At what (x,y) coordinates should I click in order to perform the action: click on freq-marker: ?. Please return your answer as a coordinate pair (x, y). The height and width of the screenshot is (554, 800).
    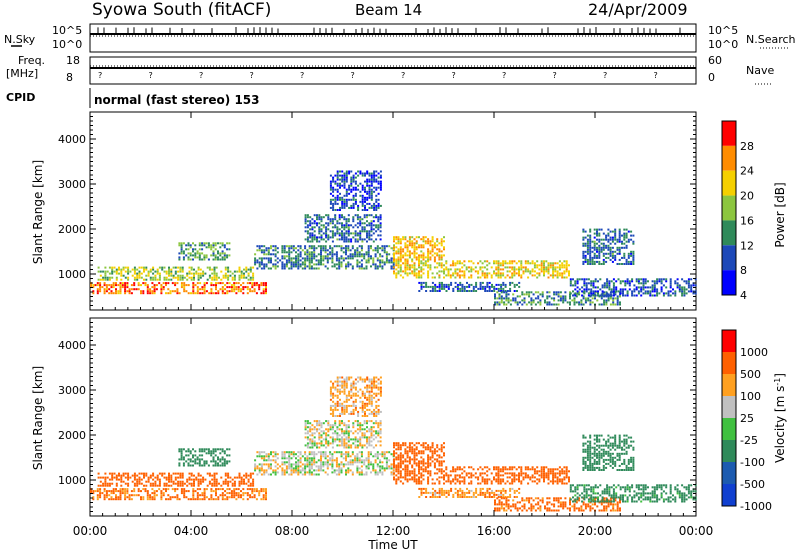
    Looking at the image, I should click on (605, 75).